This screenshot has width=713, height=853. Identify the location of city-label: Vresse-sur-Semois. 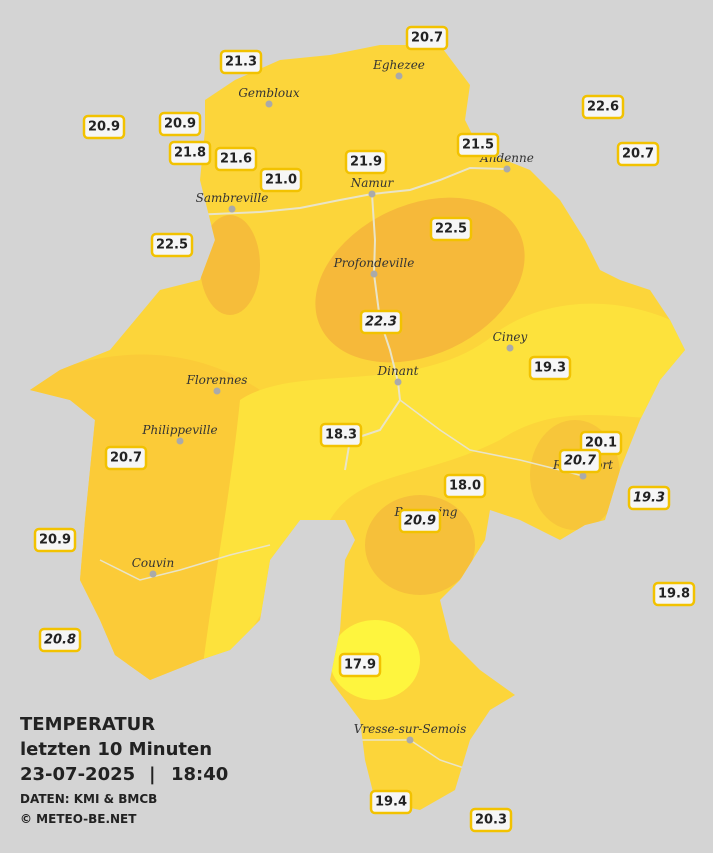
(410, 729).